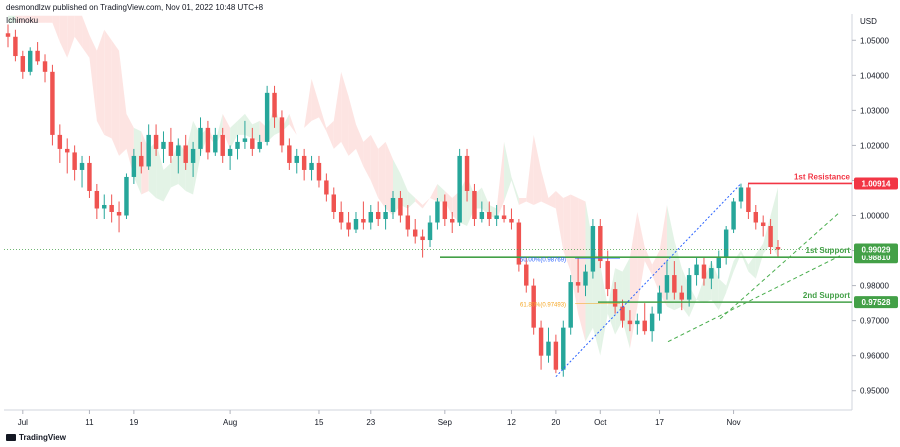 This screenshot has width=900, height=447. Describe the element at coordinates (876, 183) in the screenshot. I see `level-price-box-resistance-bg` at that location.